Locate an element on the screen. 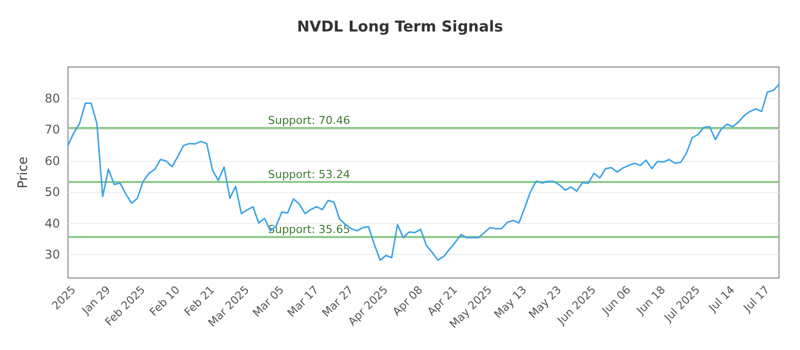  y-tick-label: 50 is located at coordinates (52, 192).